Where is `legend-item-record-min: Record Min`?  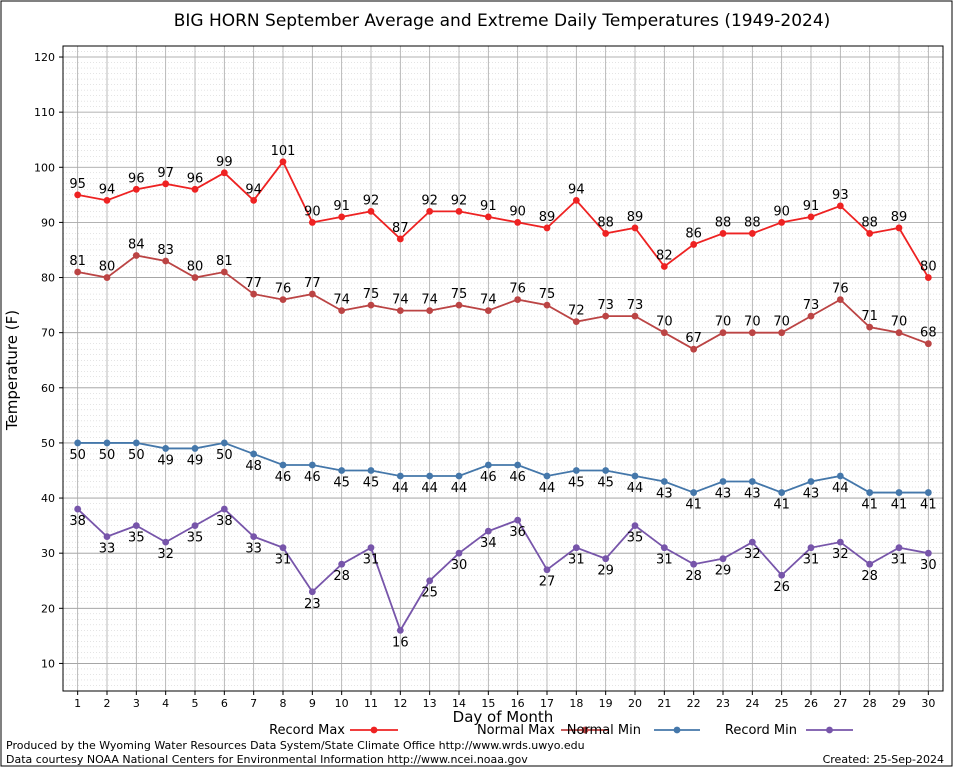
legend-item-record-min: Record Min is located at coordinates (789, 730).